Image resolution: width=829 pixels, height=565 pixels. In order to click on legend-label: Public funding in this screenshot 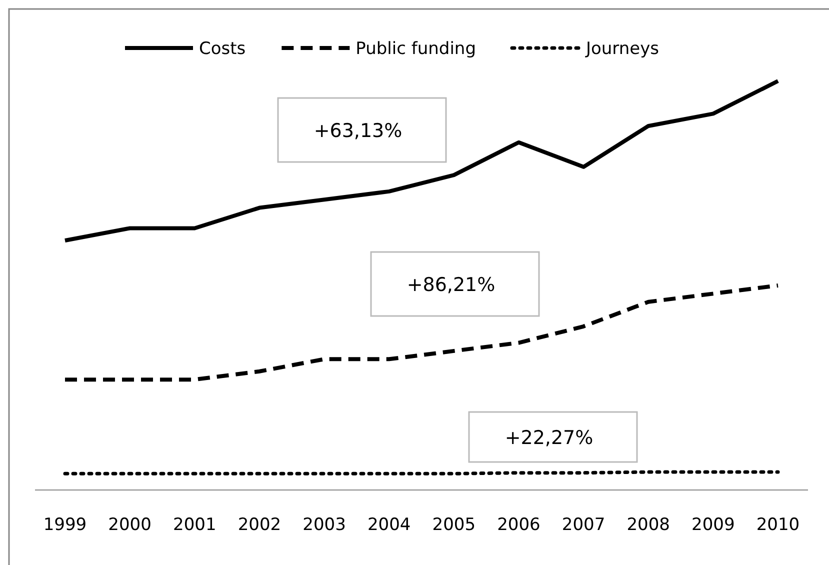, I will do `click(416, 49)`.